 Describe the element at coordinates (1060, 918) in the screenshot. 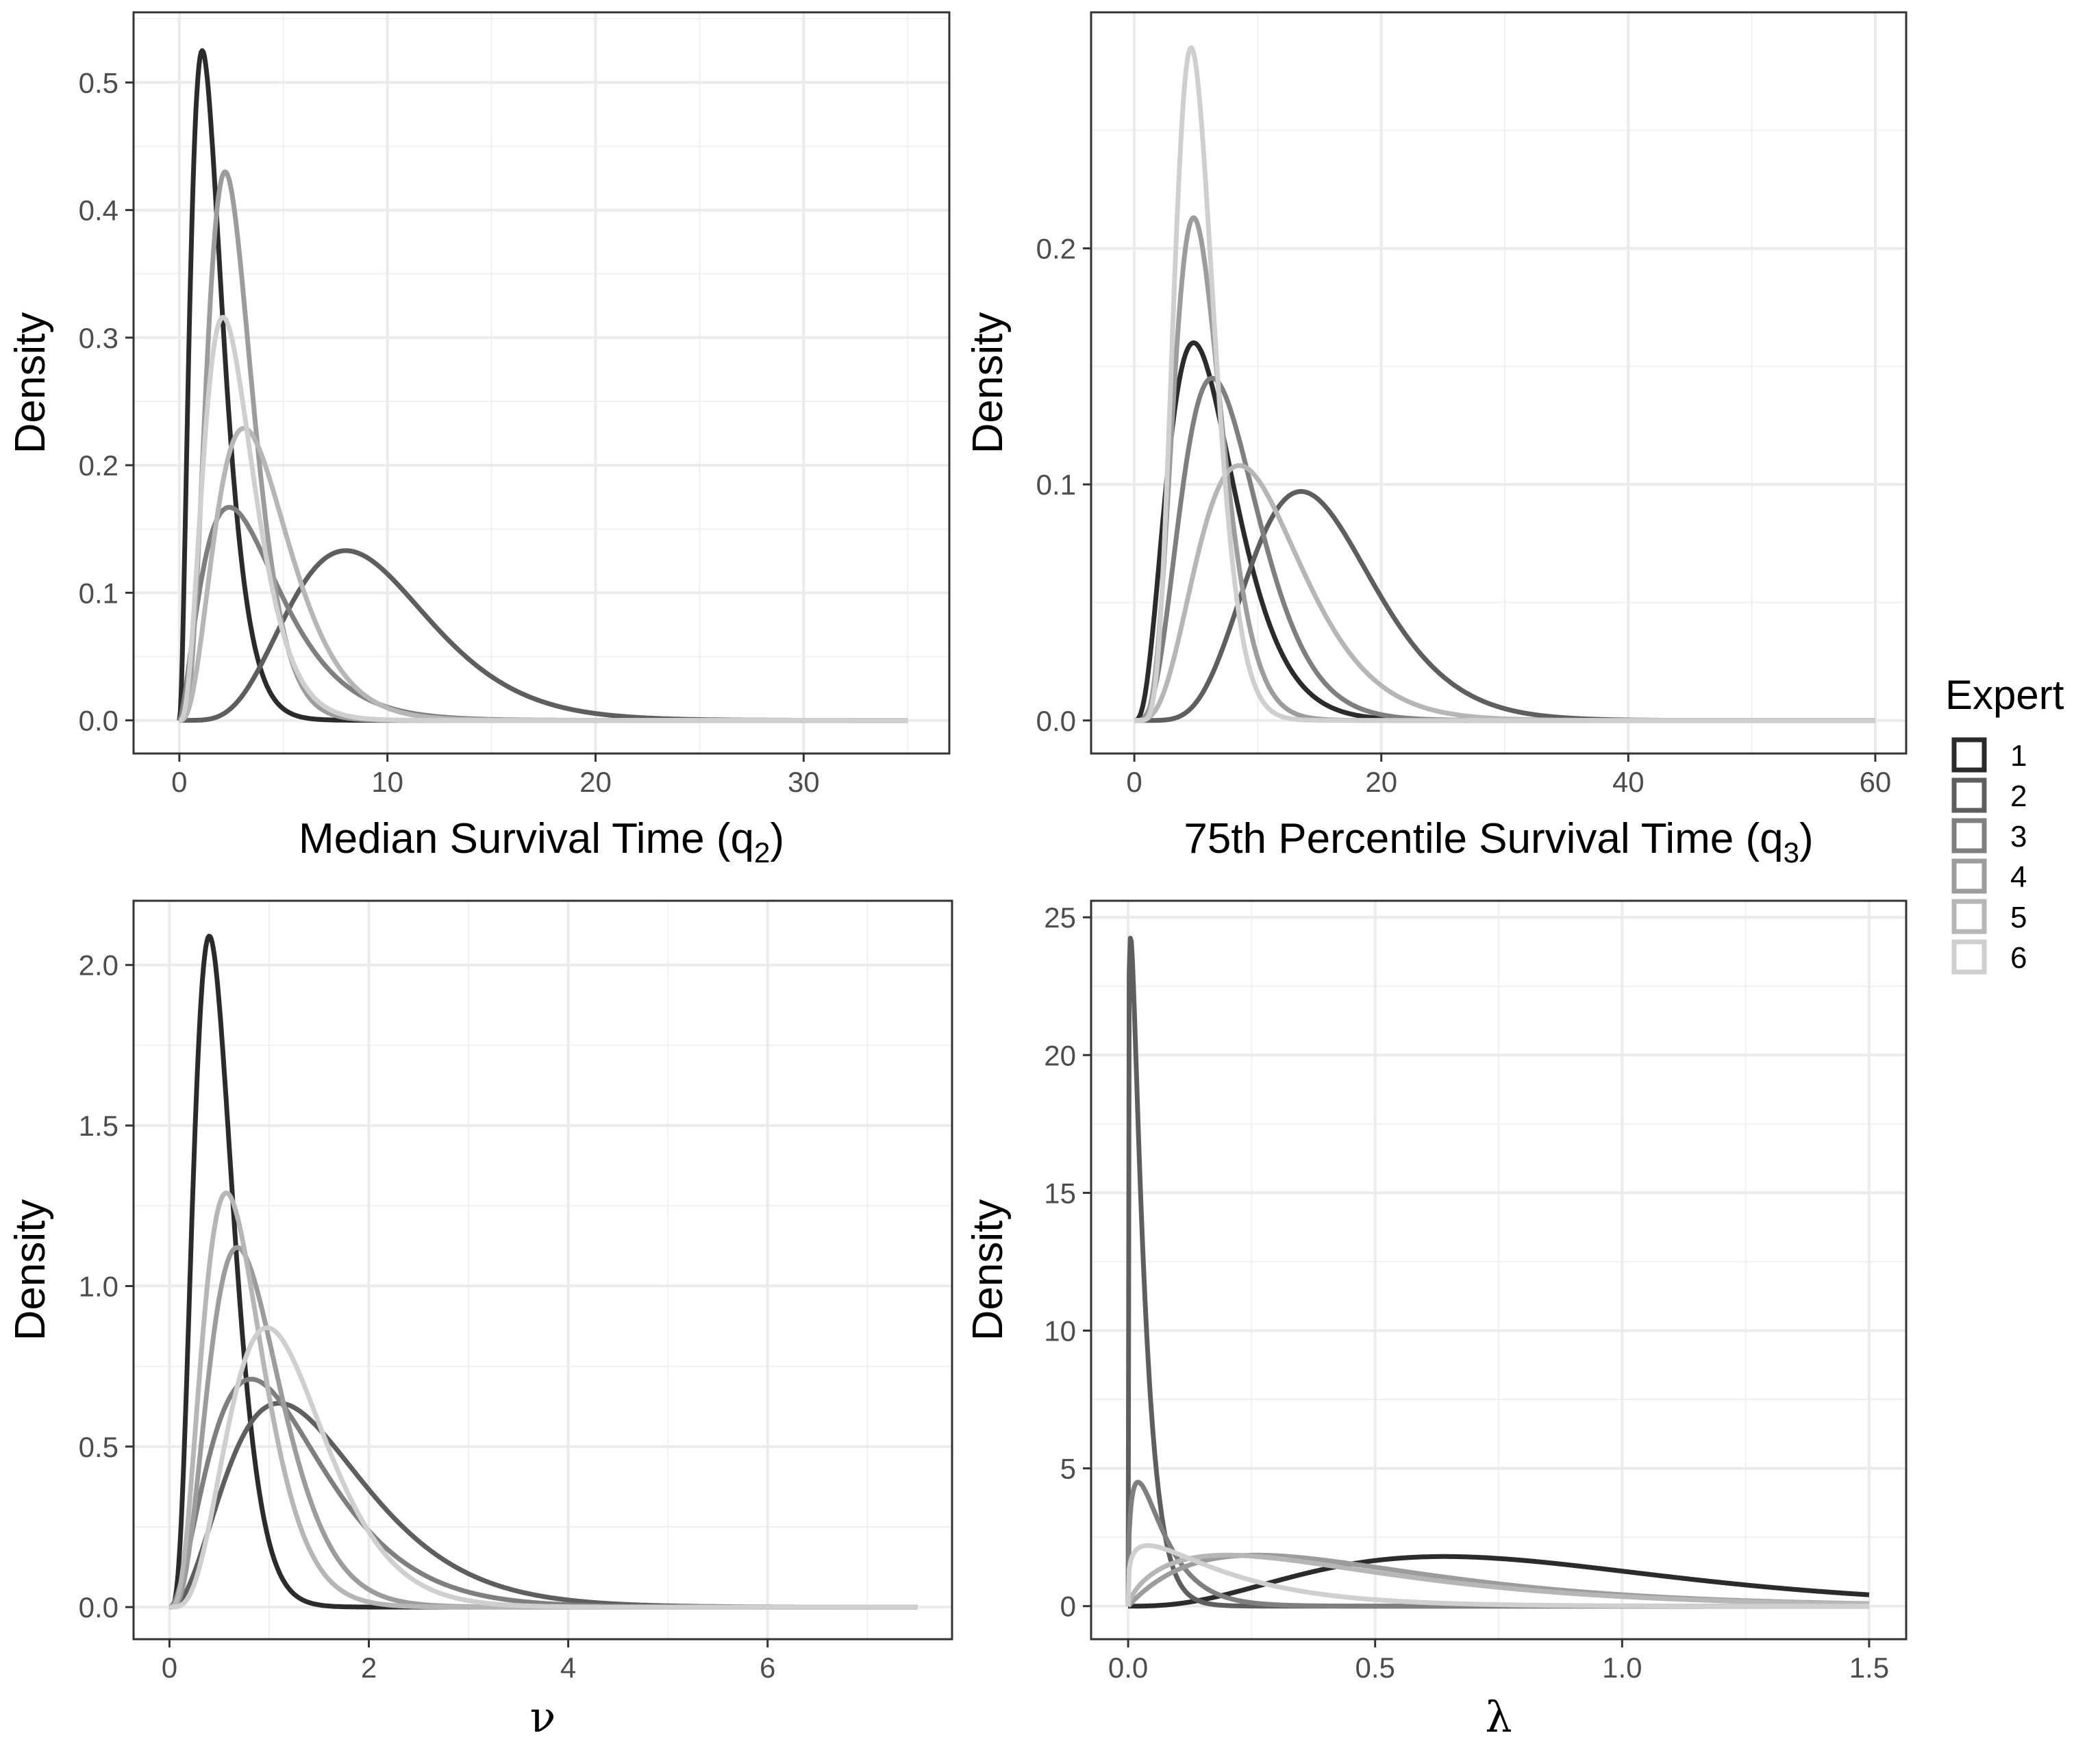

I see `y-tick-label: 25` at that location.